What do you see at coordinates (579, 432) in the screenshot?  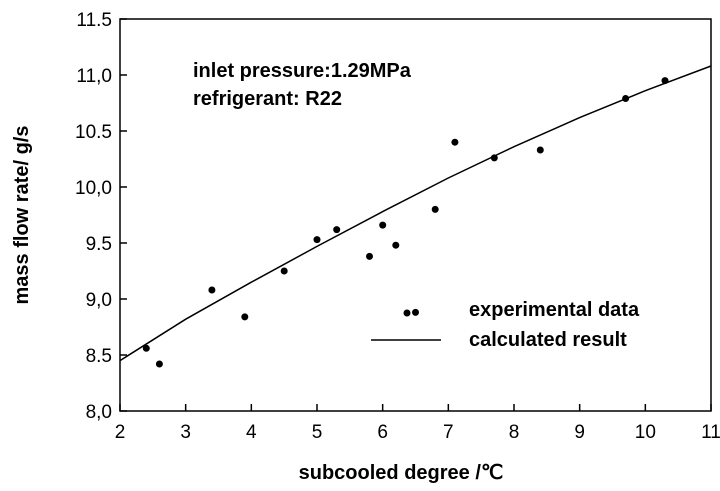 I see `x-tick-label: 9` at bounding box center [579, 432].